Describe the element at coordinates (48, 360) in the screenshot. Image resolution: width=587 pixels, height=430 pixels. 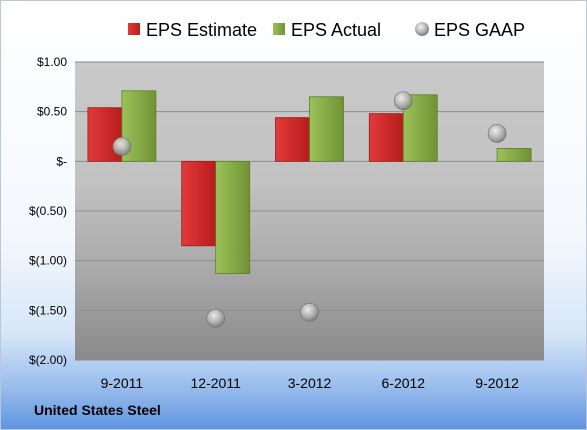
I see `y-tick-label: $(2.00)` at that location.